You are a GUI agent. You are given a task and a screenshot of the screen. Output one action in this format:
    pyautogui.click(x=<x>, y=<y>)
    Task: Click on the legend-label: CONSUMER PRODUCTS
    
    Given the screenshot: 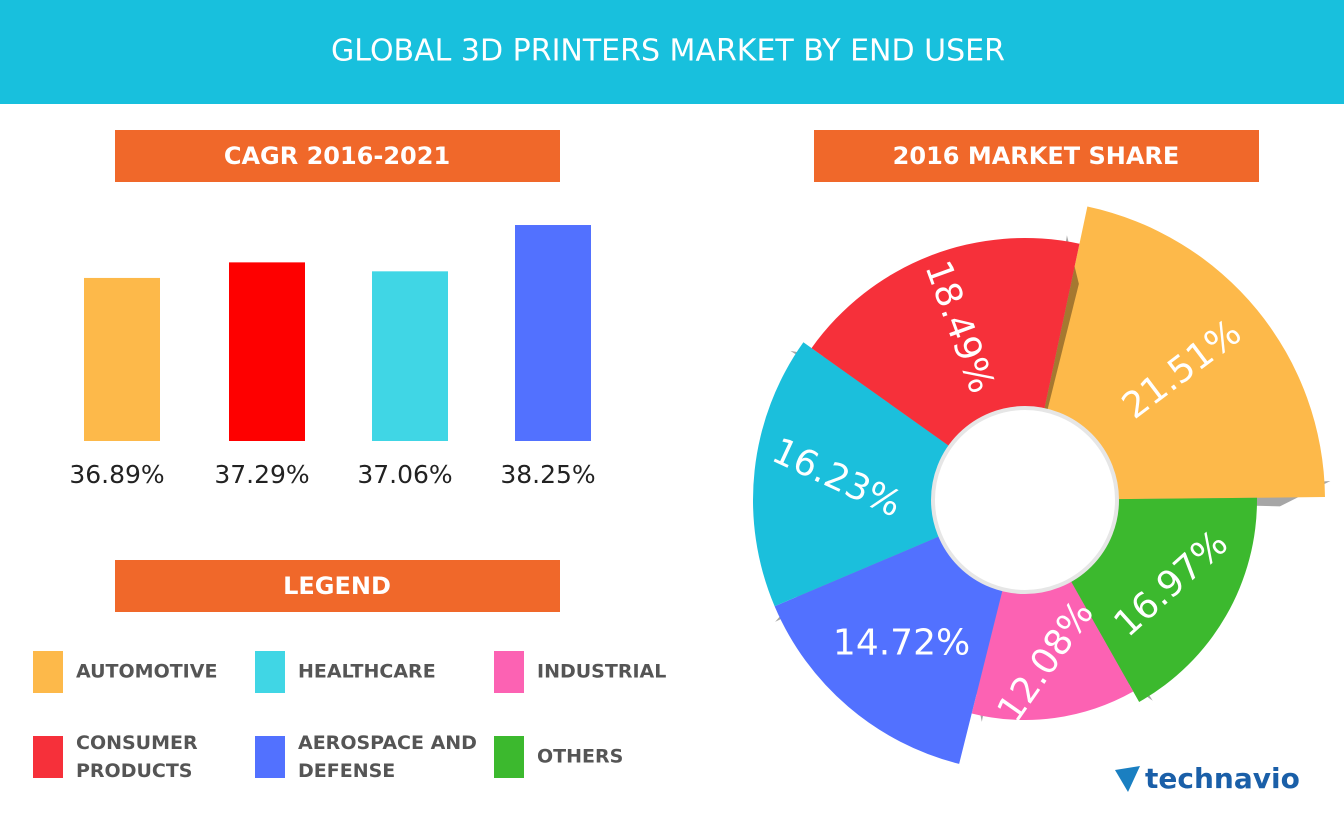 What is the action you would take?
    pyautogui.click(x=137, y=757)
    